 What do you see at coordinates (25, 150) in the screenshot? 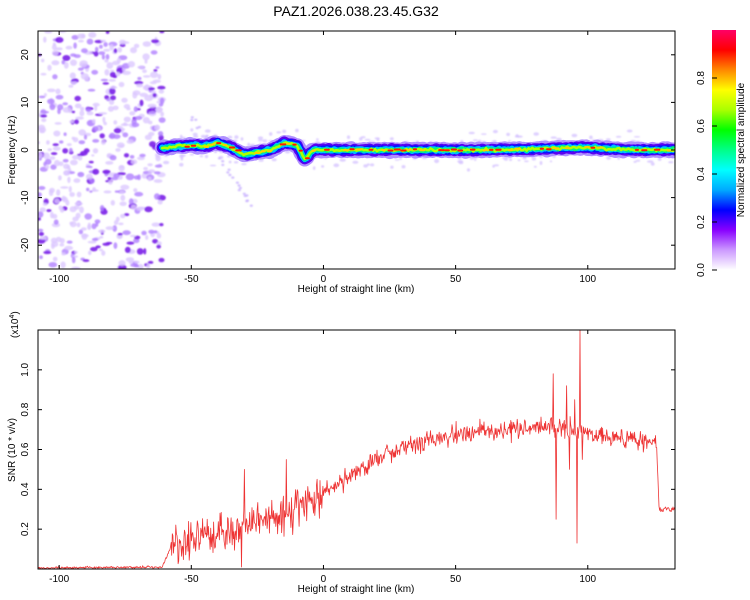
I see `spectrogram-ytick-label: 0` at bounding box center [25, 150].